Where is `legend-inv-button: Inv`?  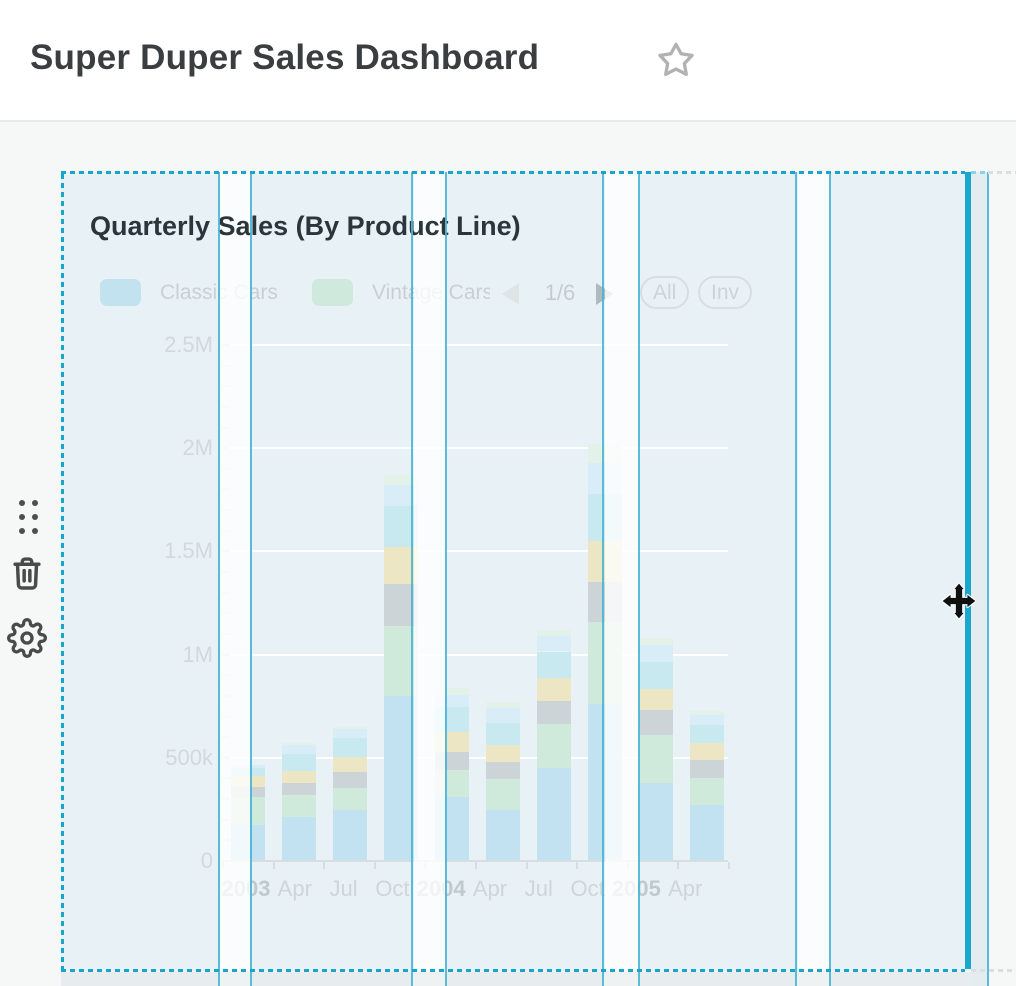
legend-inv-button: Inv is located at coordinates (725, 292).